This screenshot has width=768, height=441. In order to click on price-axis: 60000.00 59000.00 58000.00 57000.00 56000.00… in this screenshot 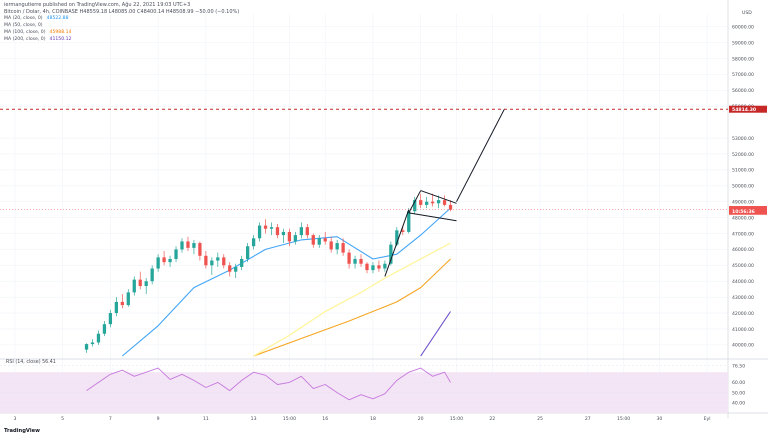, I will do `click(743, 187)`.